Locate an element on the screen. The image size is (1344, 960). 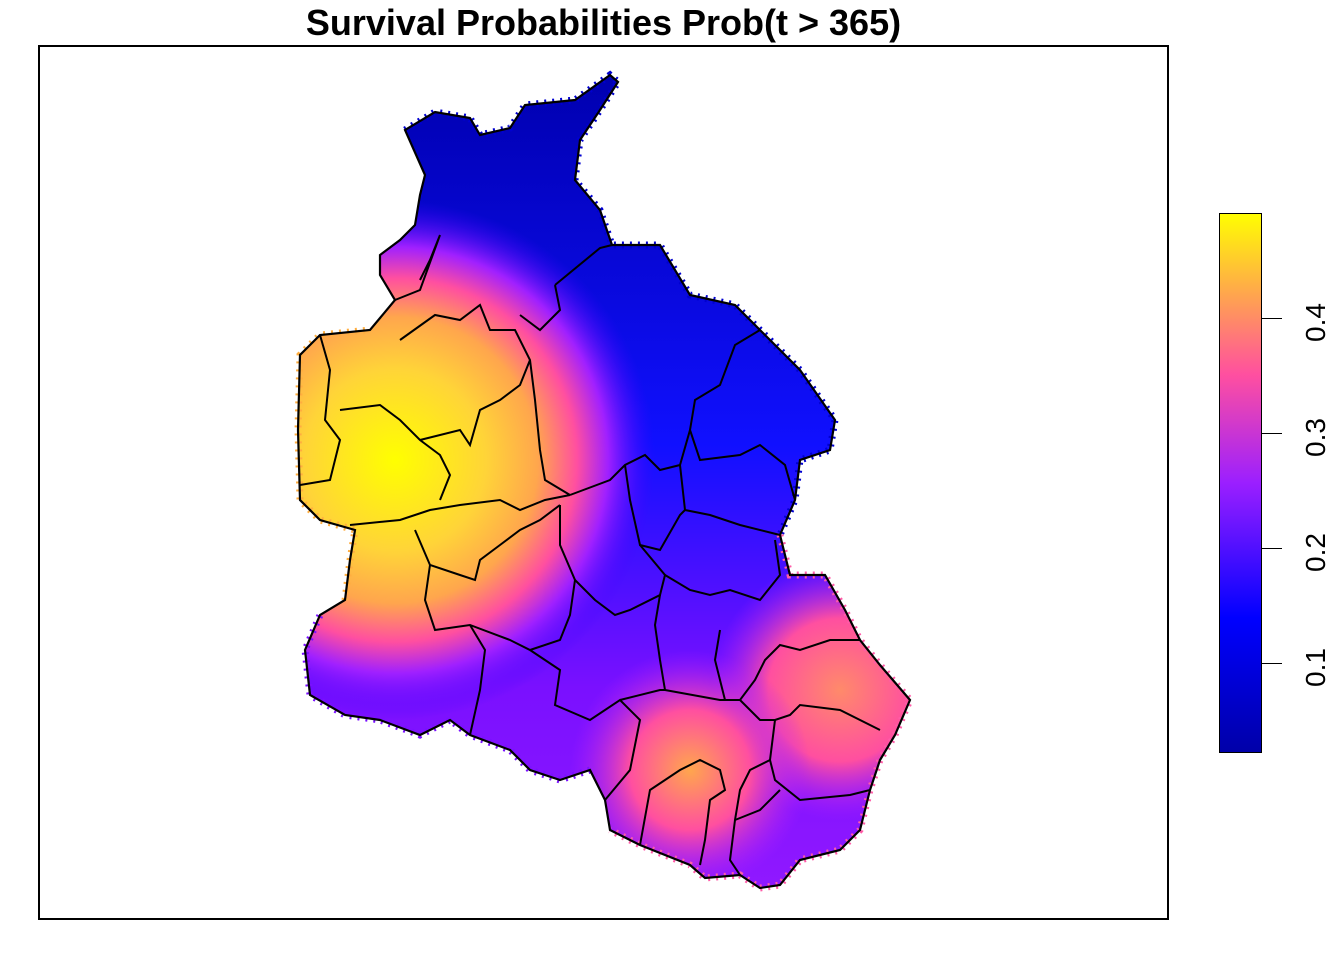
legend-frame is located at coordinates (1240, 483).